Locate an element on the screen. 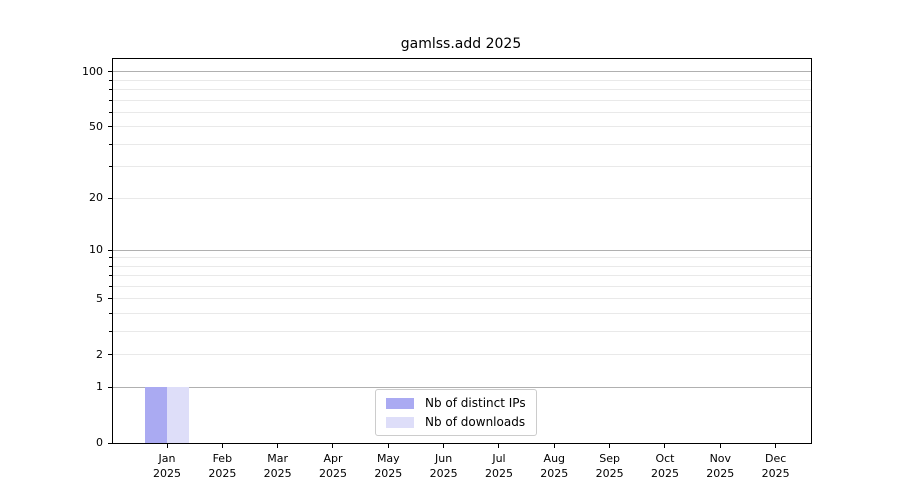 Image resolution: width=900 pixels, height=500 pixels. x-tick-label: Apr 2025 is located at coordinates (332, 466).